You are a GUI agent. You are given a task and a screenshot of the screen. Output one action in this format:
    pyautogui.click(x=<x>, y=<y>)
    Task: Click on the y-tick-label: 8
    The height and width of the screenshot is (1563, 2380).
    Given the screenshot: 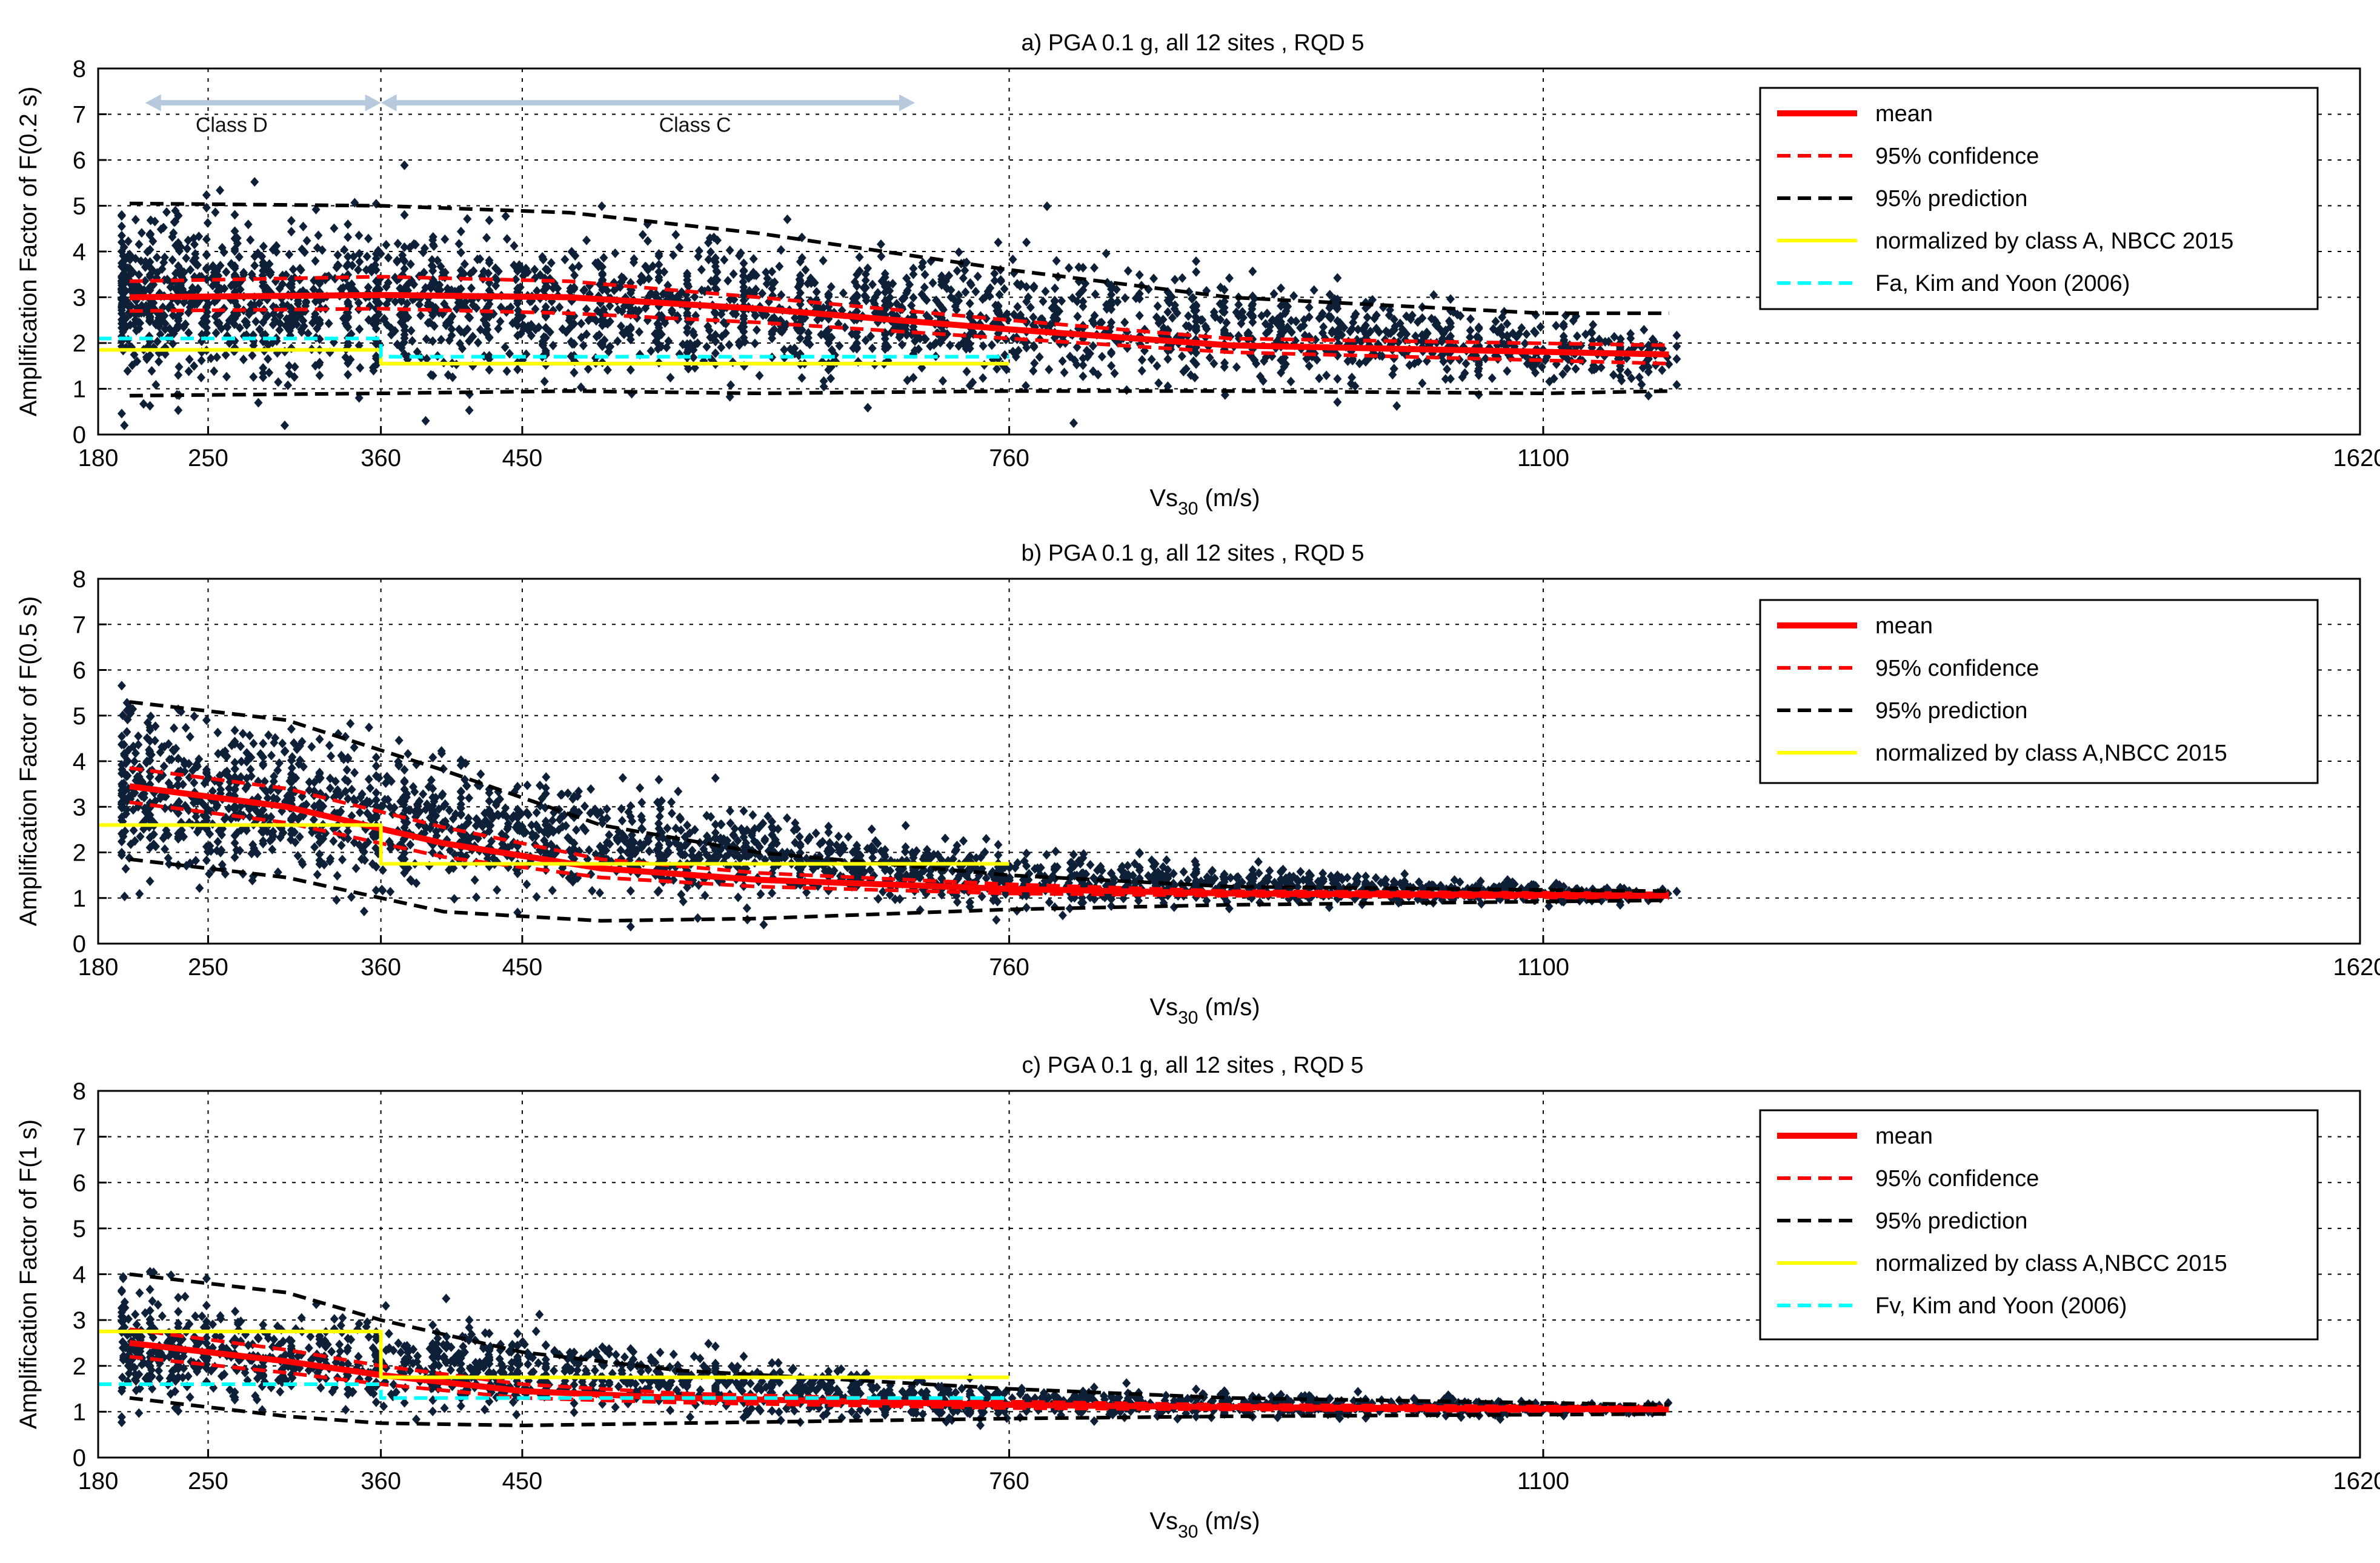 What is the action you would take?
    pyautogui.click(x=79, y=69)
    